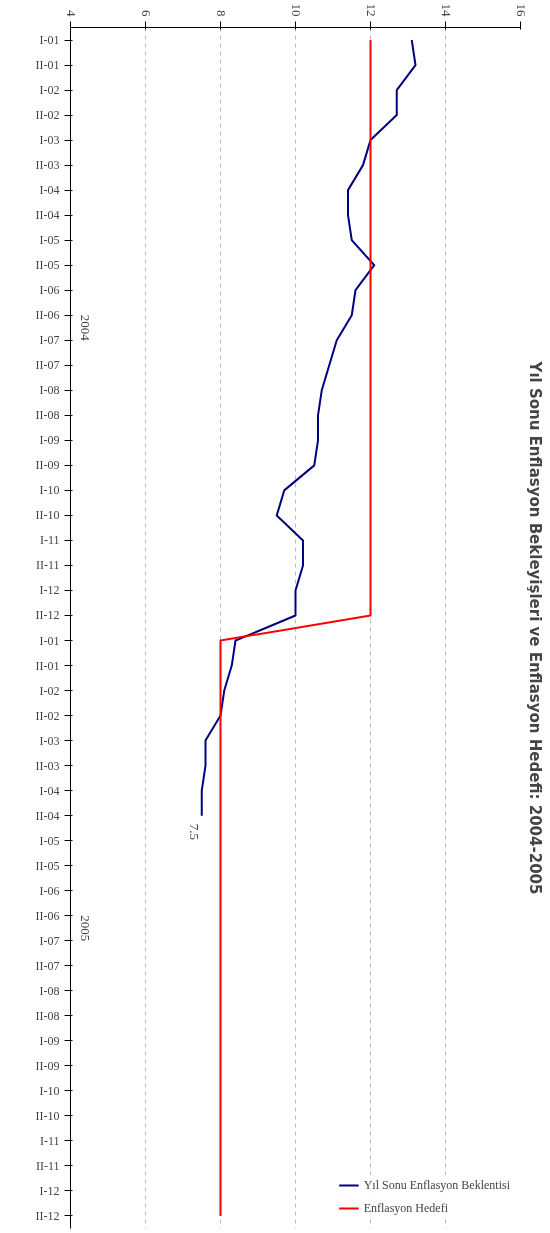 This screenshot has height=1233, width=550. Describe the element at coordinates (221, 13) in the screenshot. I see `x-tick-label: 8` at that location.